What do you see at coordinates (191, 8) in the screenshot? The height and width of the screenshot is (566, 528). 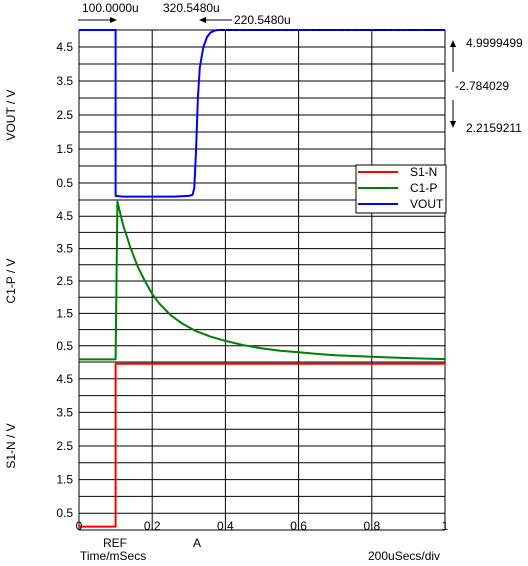 I see `a-time-label: 320.5480u` at bounding box center [191, 8].